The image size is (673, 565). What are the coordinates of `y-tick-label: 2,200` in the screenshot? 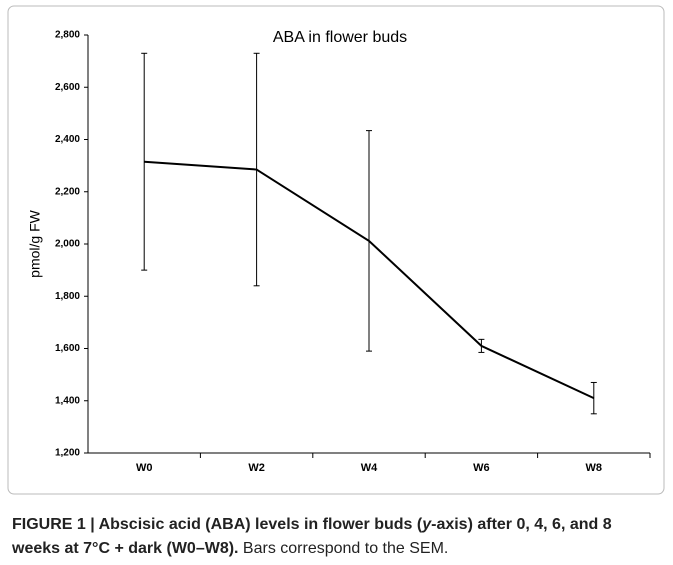 It's located at (67, 191).